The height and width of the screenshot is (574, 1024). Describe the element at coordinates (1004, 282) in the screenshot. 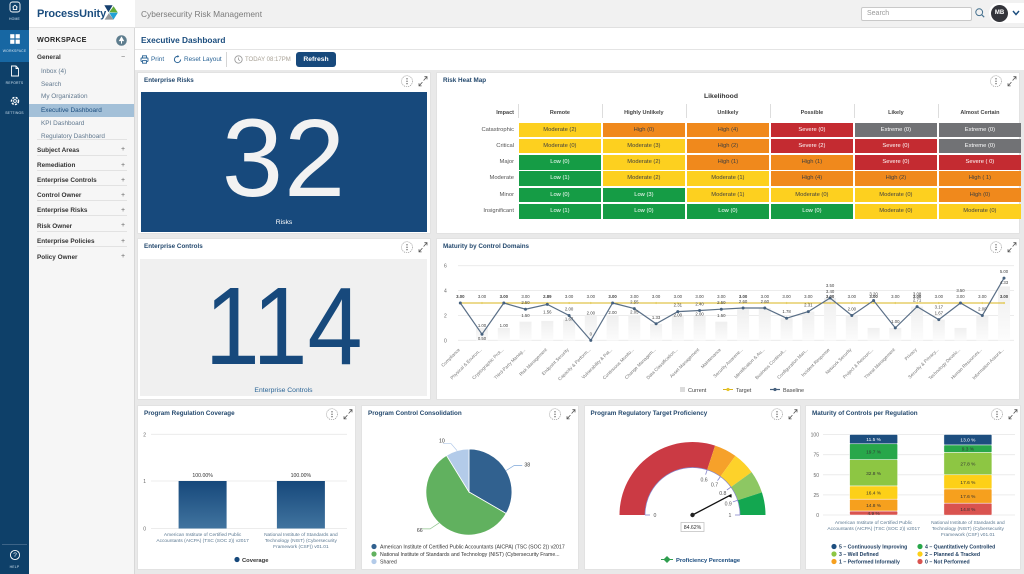

I see `svg-text: 4.33` at that location.